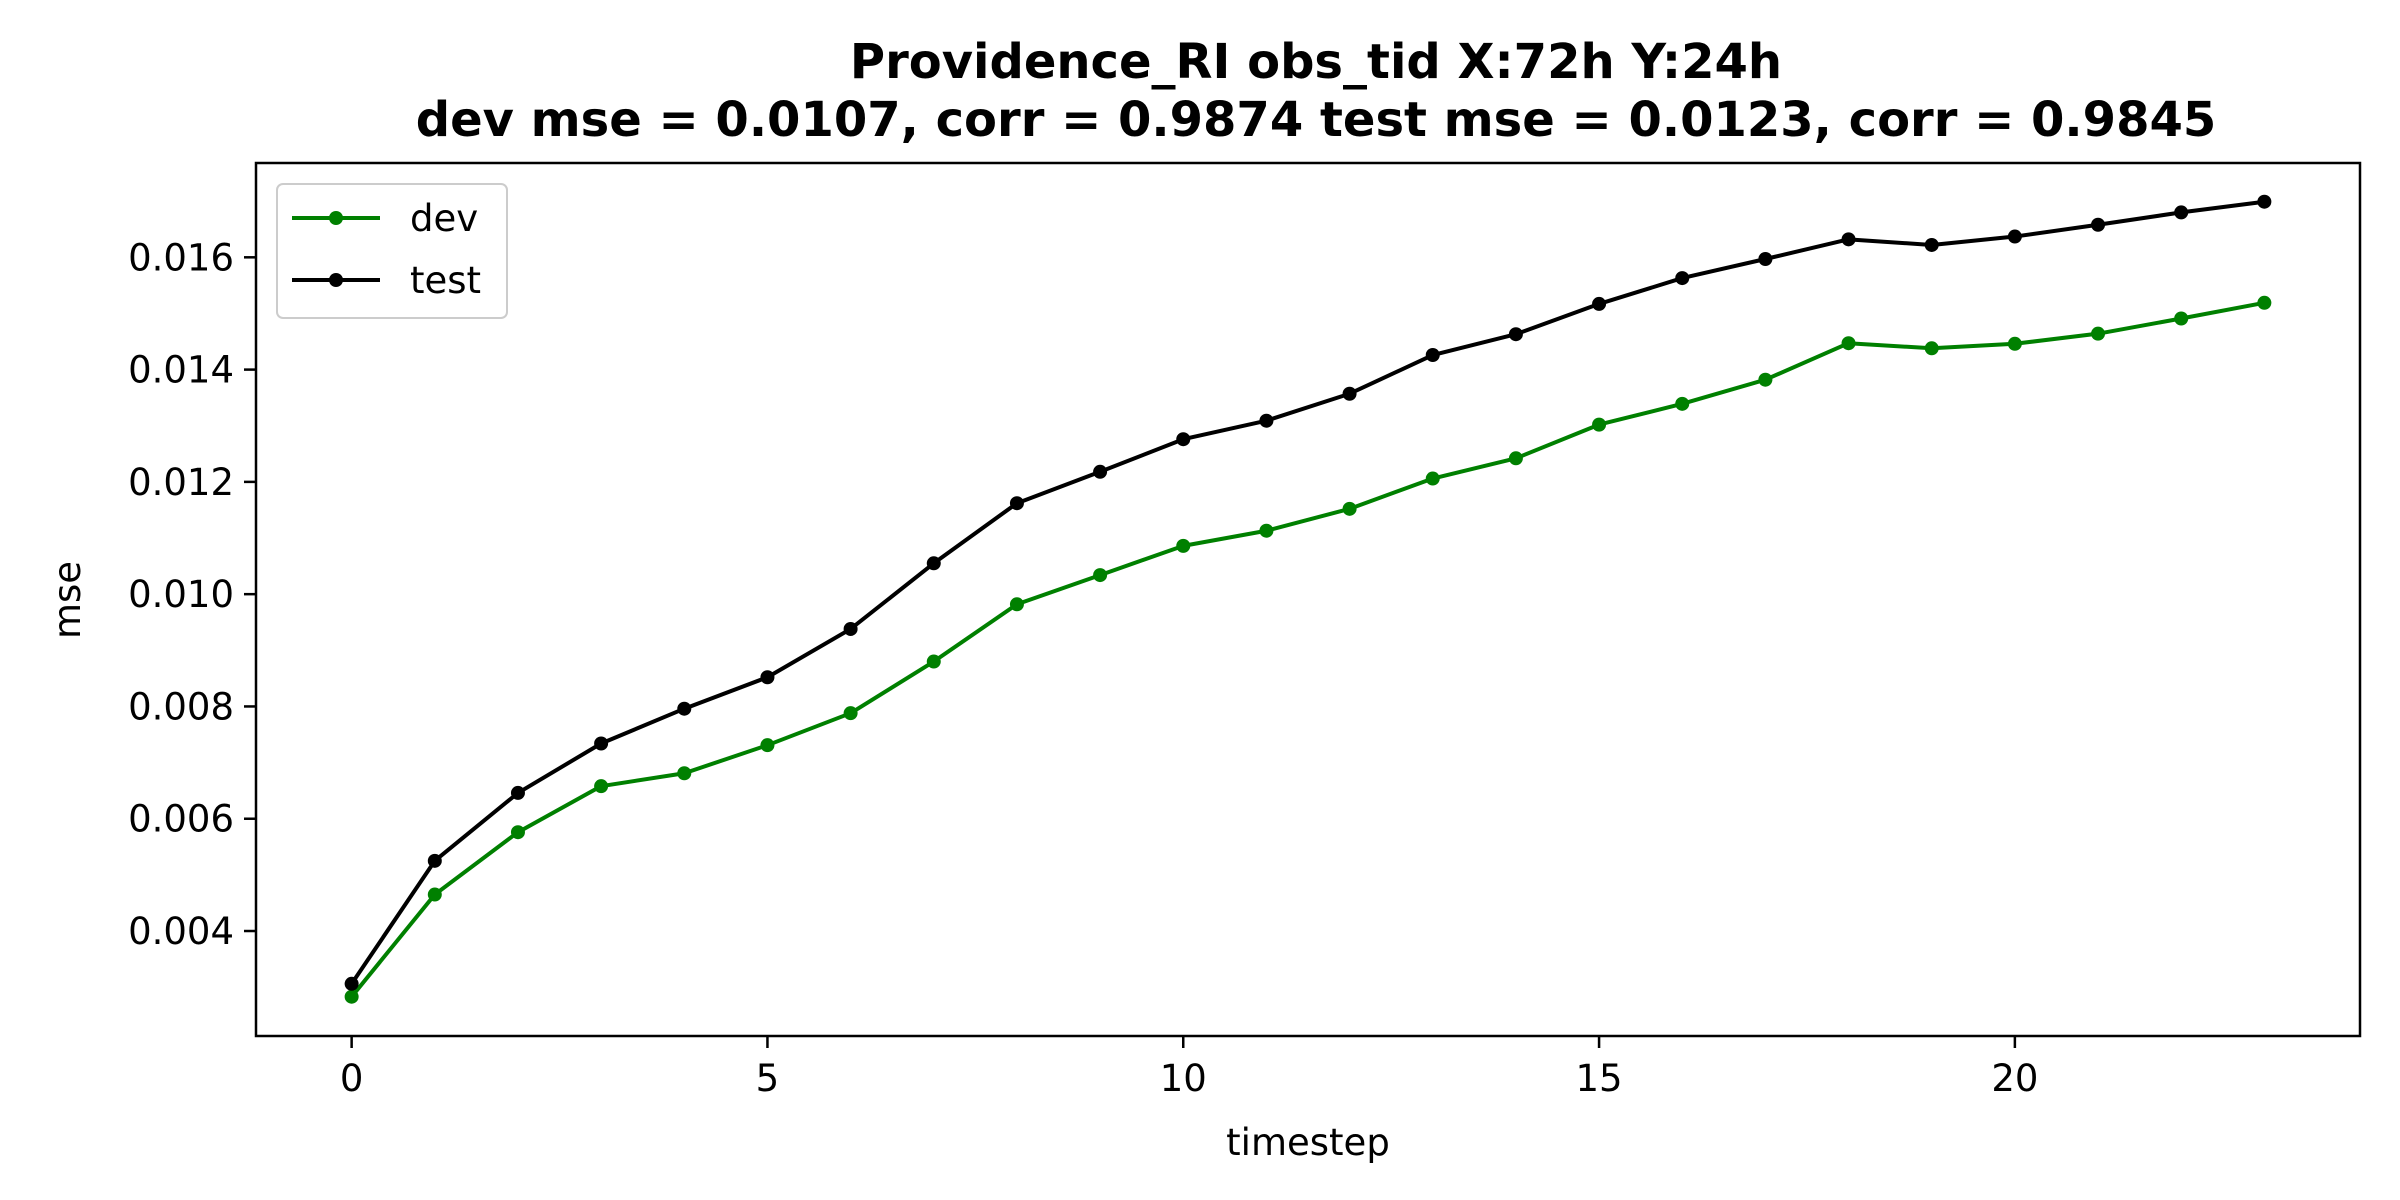 This screenshot has width=2400, height=1200. I want to click on y-tick-label: 0.006, so click(181, 819).